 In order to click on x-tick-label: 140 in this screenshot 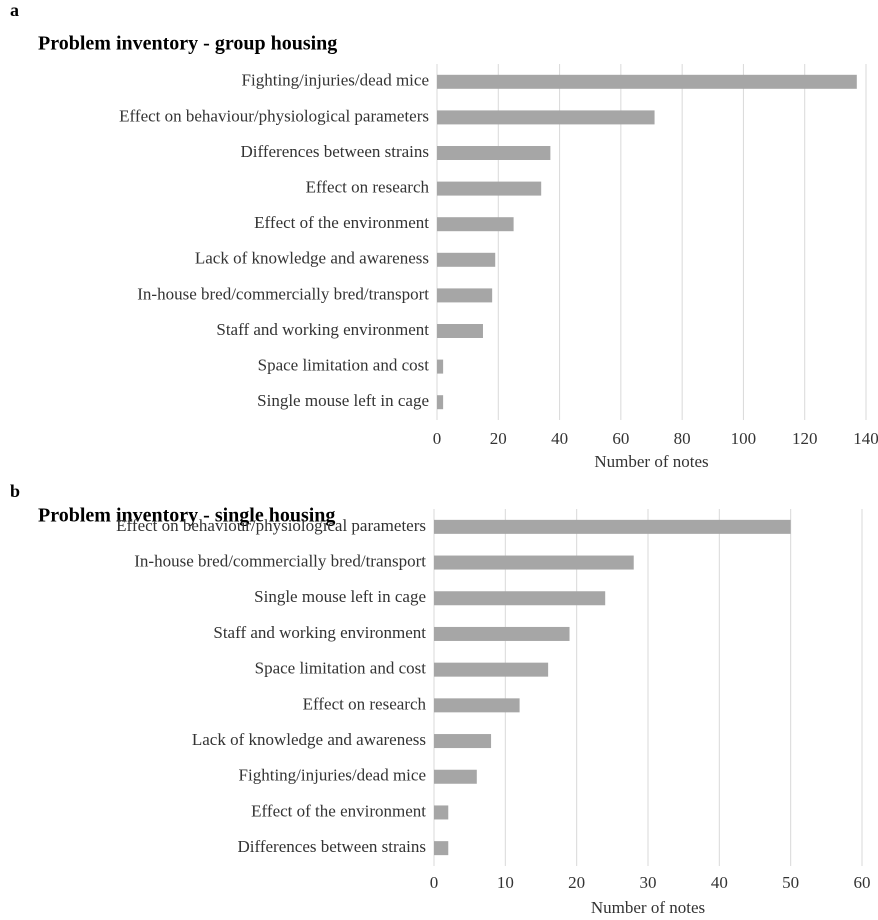, I will do `click(865, 438)`.